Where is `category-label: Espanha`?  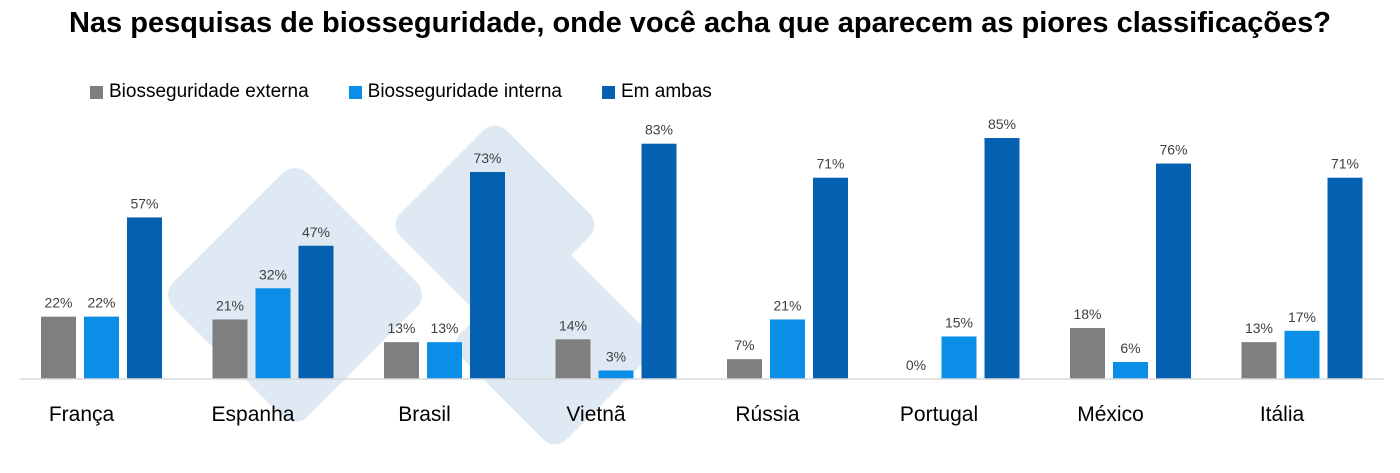
category-label: Espanha is located at coordinates (253, 414).